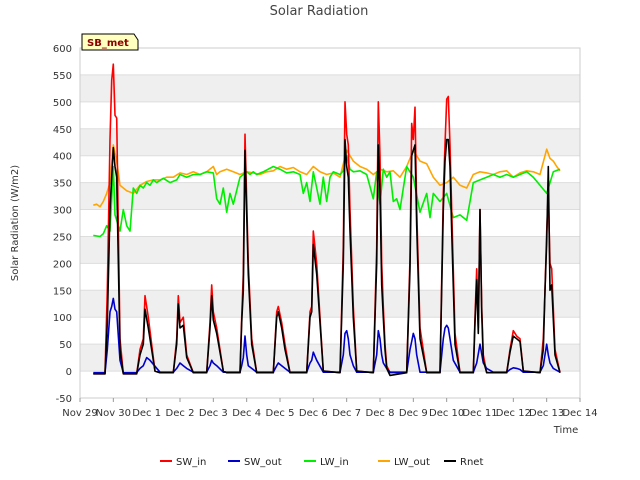  Describe the element at coordinates (471, 462) in the screenshot. I see `legend-label: Rnet` at that location.